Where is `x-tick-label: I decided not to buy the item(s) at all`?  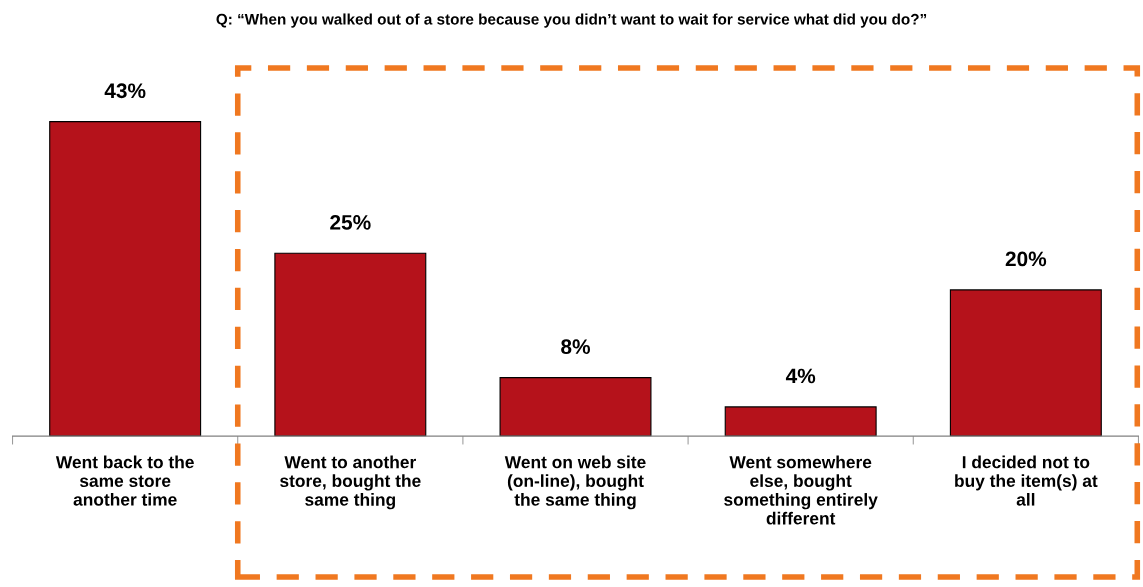 x-tick-label: I decided not to buy the item(s) at all is located at coordinates (1026, 480).